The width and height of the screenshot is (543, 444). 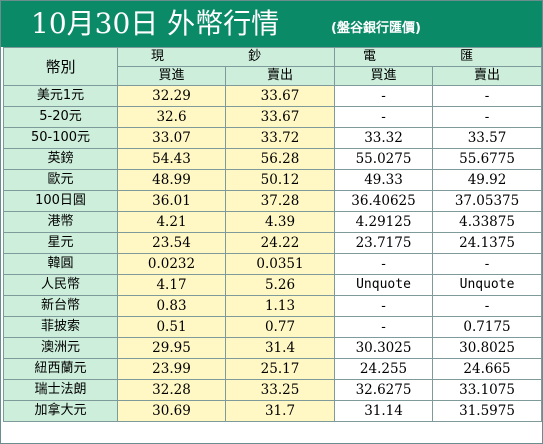 What do you see at coordinates (60, 390) in the screenshot?
I see `currency-name: 瑞士法朗` at bounding box center [60, 390].